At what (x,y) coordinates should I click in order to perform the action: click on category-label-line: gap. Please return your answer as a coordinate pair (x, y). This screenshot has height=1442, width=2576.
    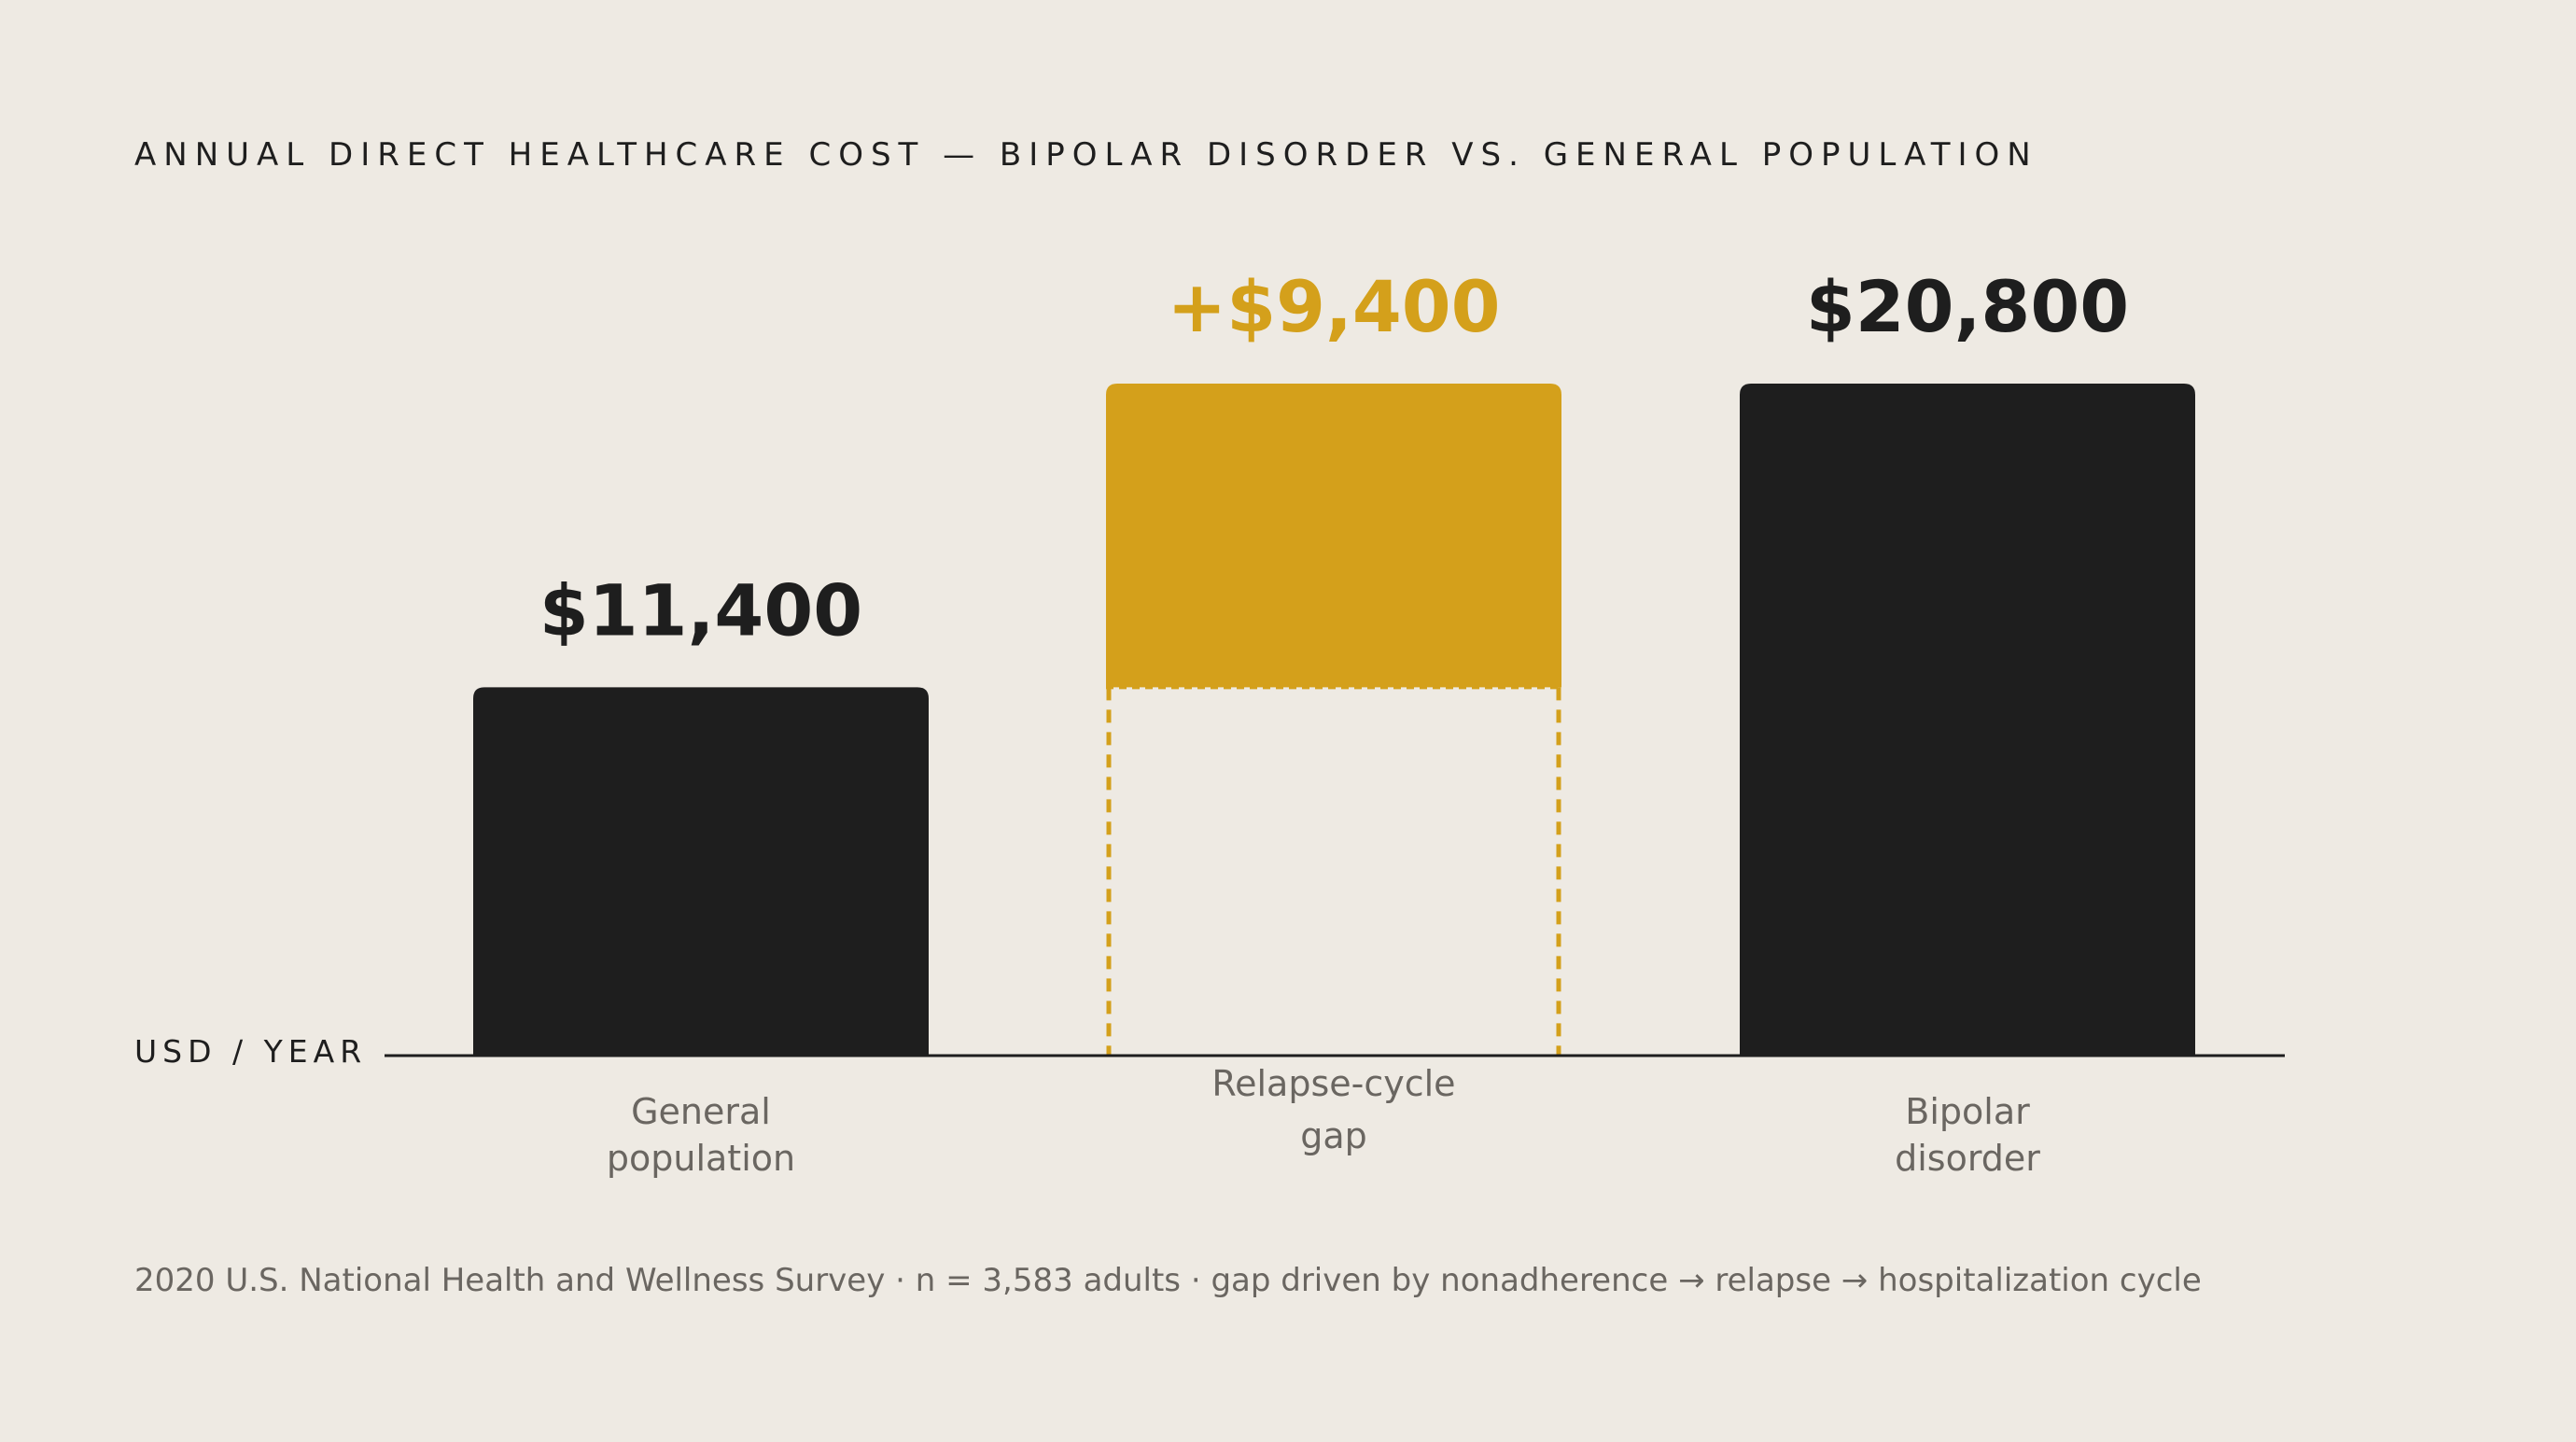
    Looking at the image, I should click on (1333, 1135).